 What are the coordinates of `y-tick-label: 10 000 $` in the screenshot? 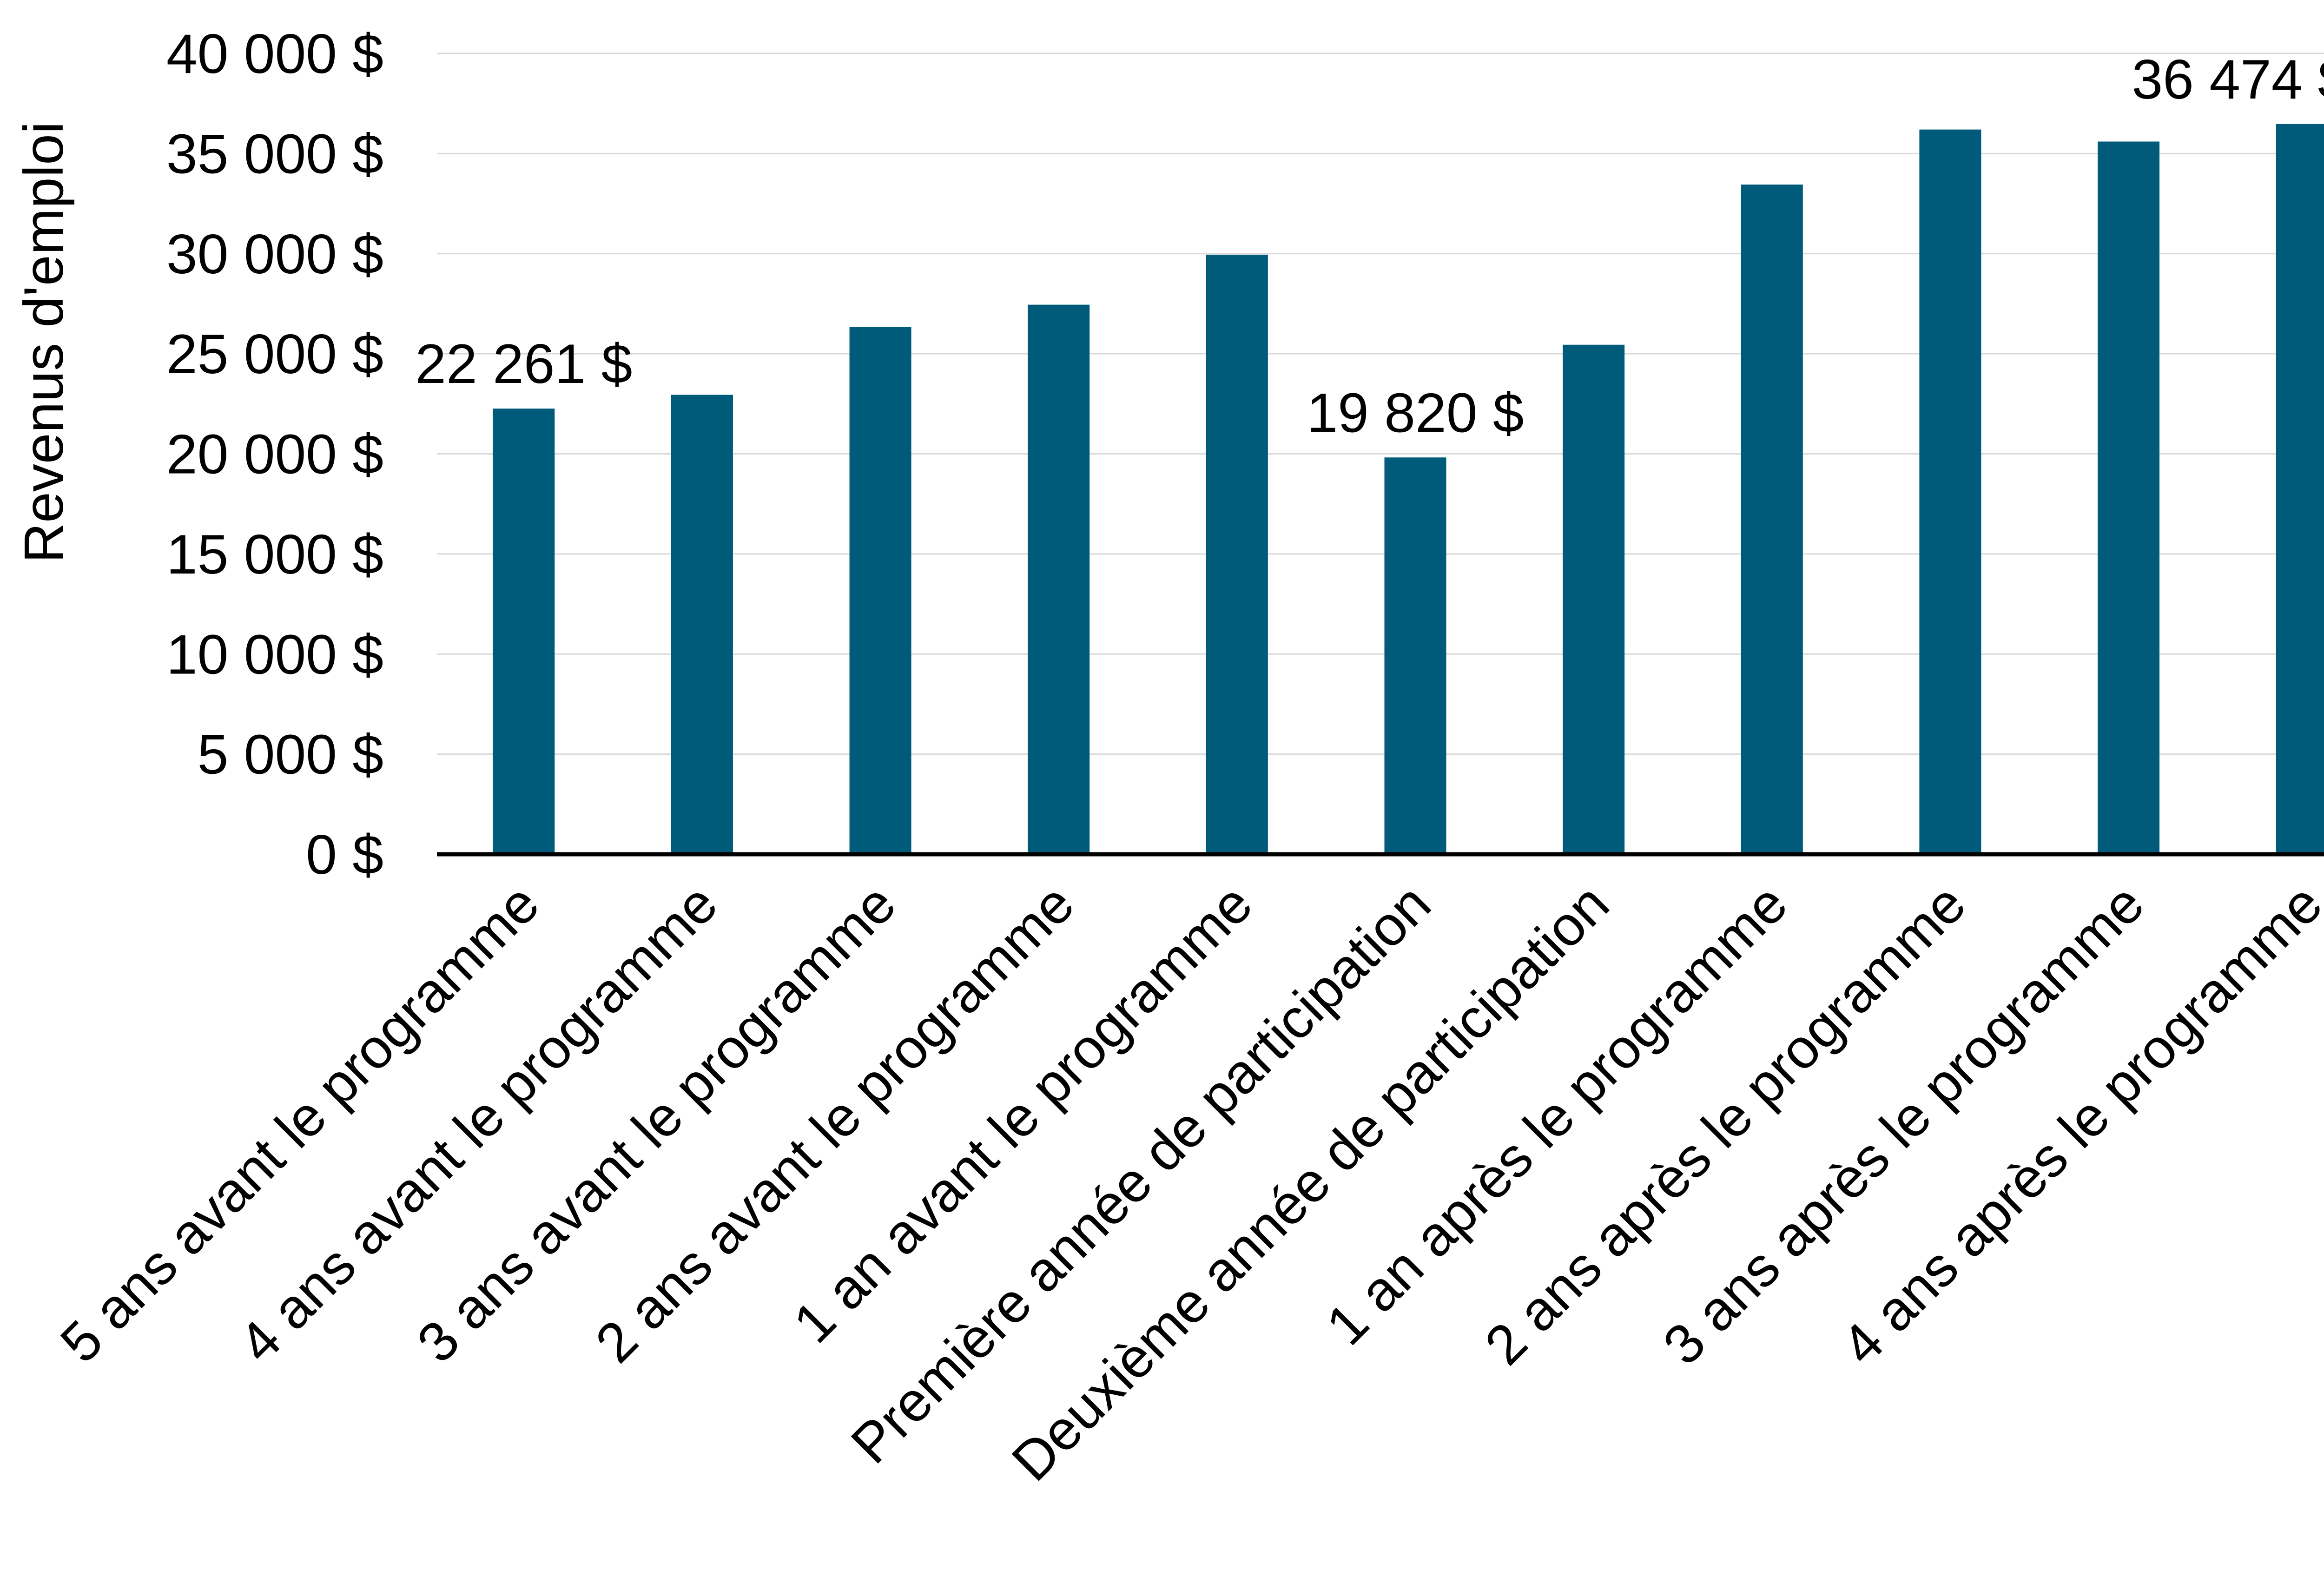 It's located at (274, 654).